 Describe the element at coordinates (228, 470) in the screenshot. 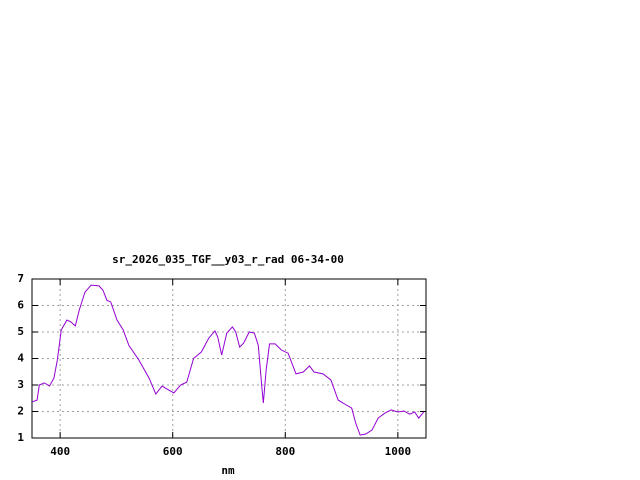

I see `x-axis-label: nm` at that location.